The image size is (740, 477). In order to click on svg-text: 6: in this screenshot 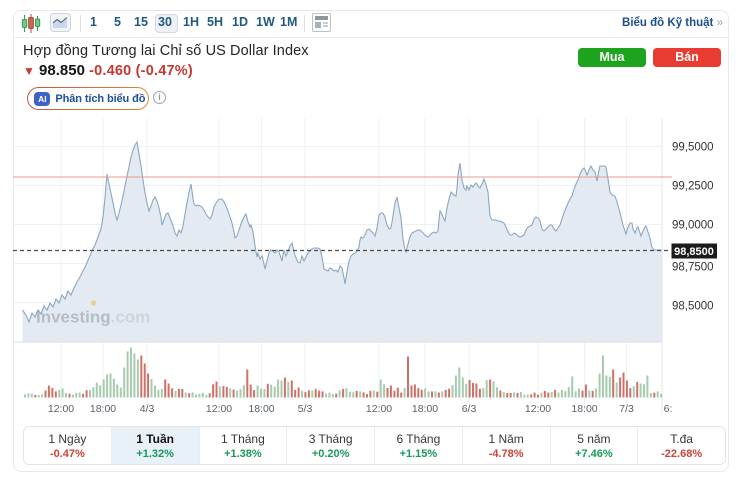, I will do `click(668, 409)`.